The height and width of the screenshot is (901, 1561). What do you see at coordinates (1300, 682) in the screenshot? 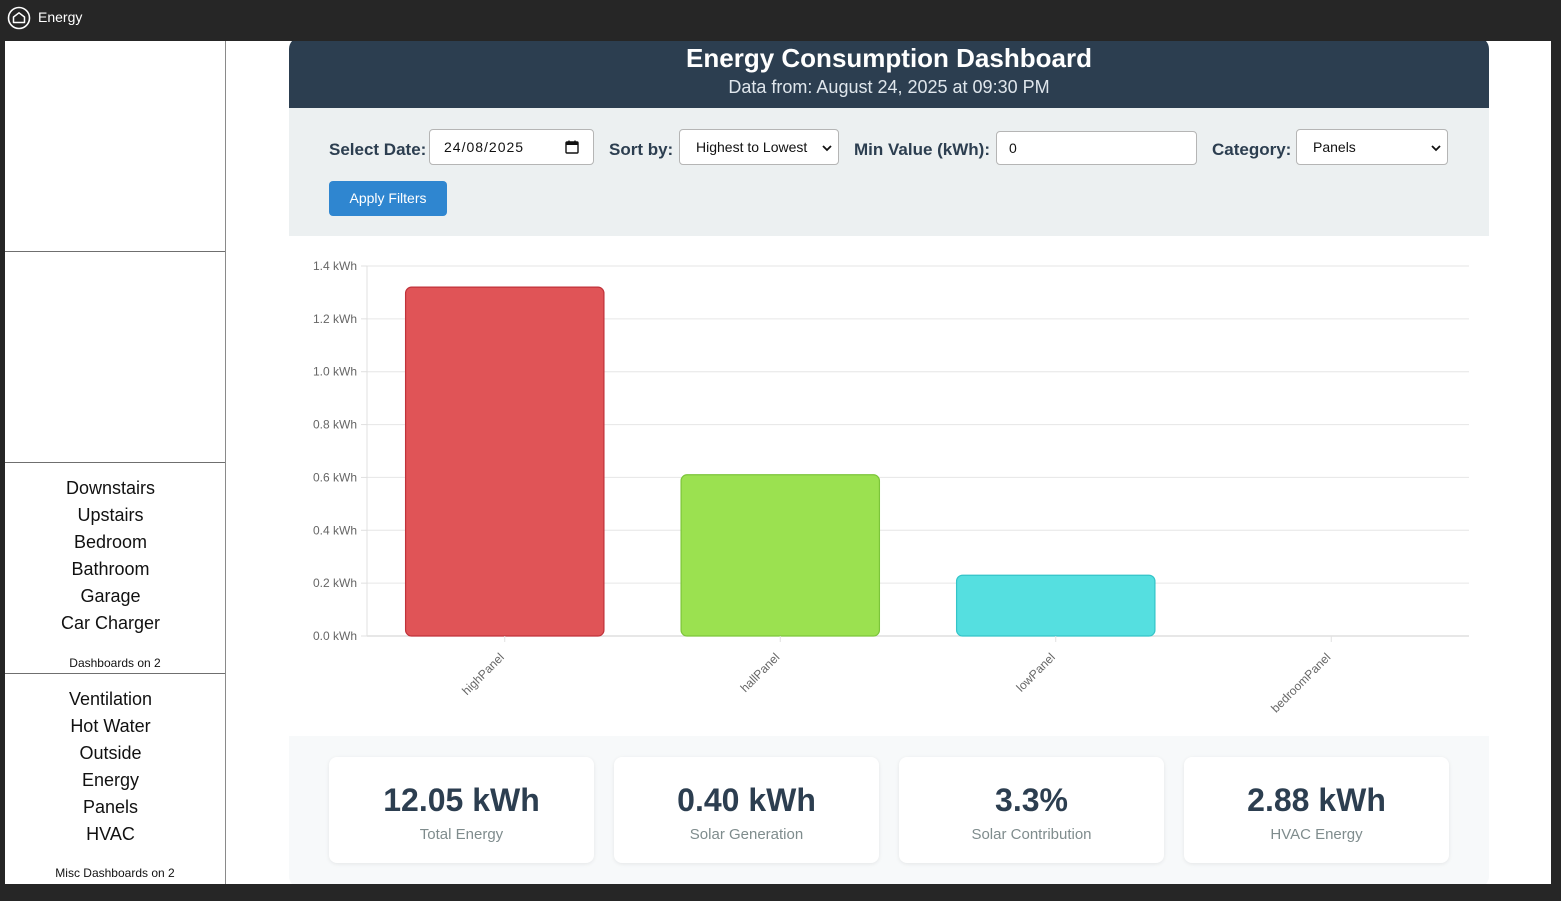
I see `x-tick-label: bedroomPanel` at bounding box center [1300, 682].